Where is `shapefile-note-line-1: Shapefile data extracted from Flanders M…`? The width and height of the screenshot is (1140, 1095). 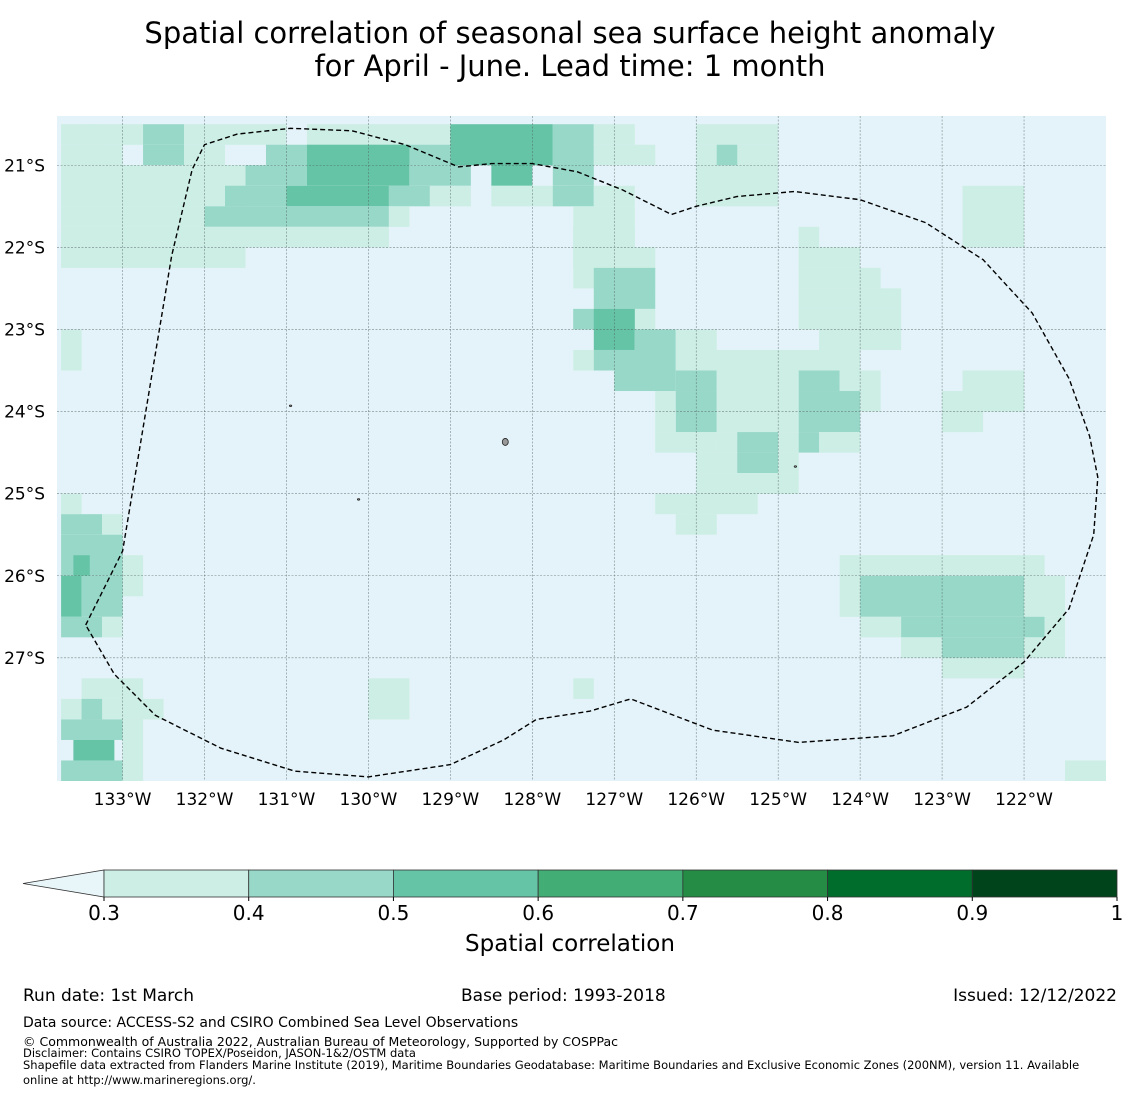 shapefile-note-line-1: Shapefile data extracted from Flanders M… is located at coordinates (551, 1065).